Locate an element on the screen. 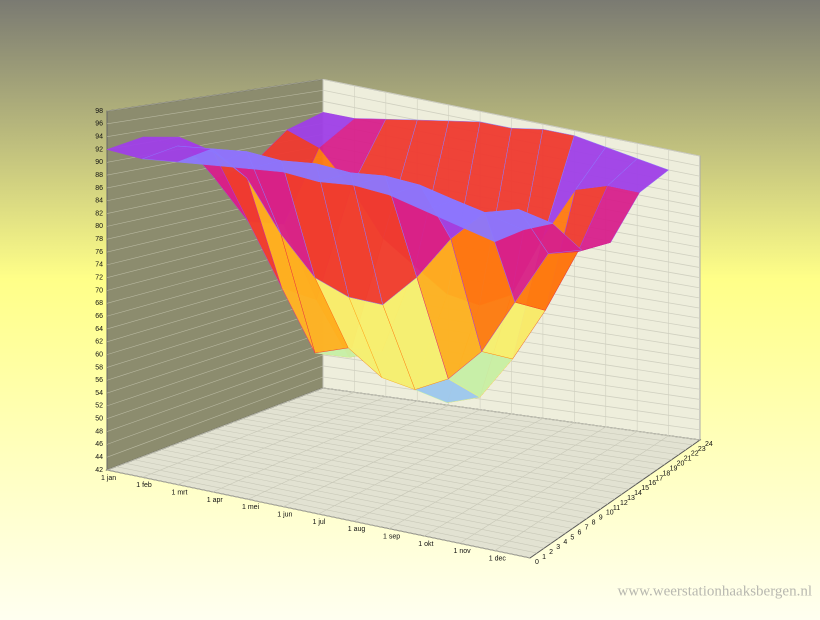 The width and height of the screenshot is (820, 620). z-tick-label: 58 is located at coordinates (99, 367).